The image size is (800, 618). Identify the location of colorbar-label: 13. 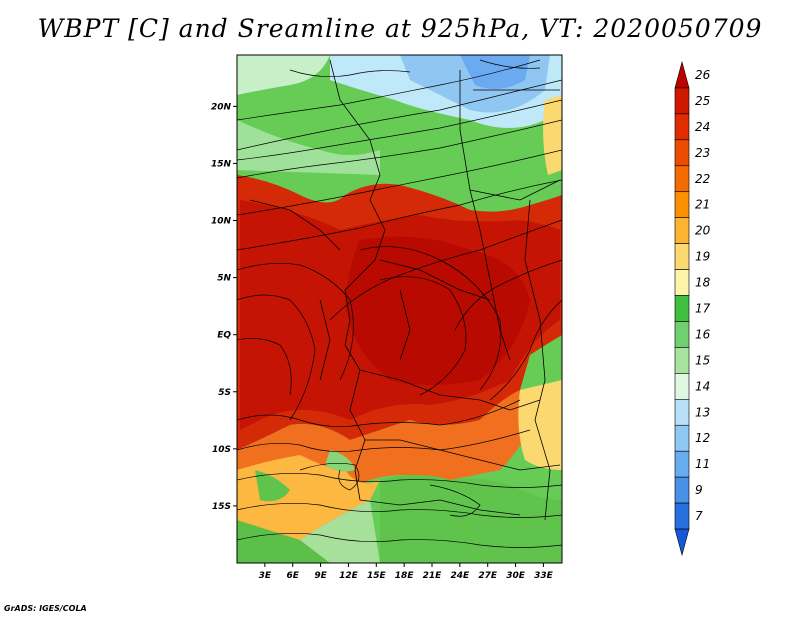
(702, 412).